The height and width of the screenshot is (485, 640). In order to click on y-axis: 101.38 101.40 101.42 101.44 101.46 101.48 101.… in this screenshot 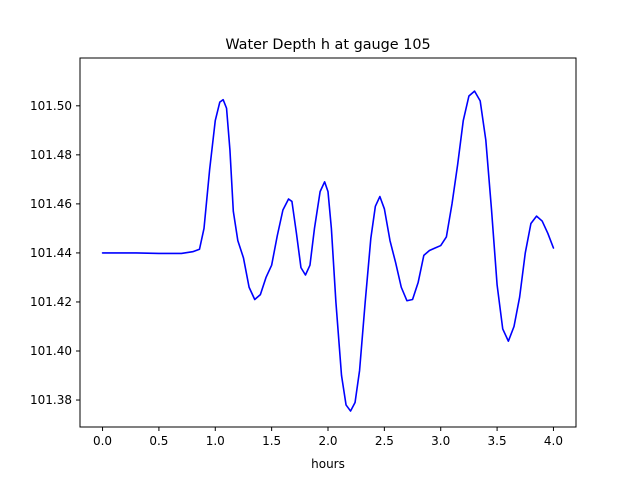, I will do `click(55, 253)`.